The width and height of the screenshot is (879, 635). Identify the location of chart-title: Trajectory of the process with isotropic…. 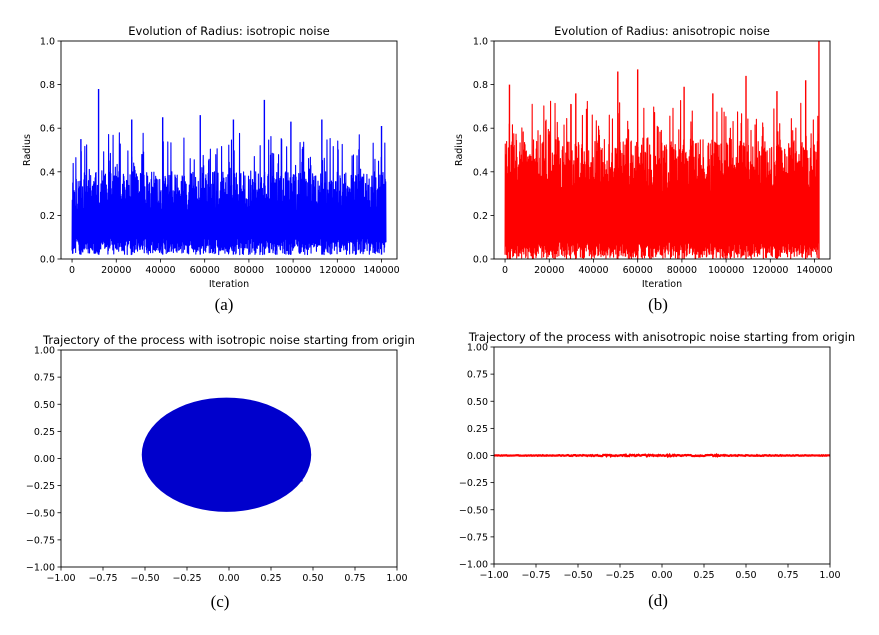
(228, 340).